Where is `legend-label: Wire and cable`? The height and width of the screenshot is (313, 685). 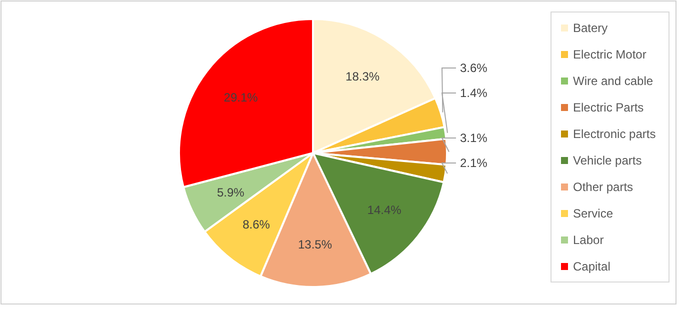
legend-label: Wire and cable is located at coordinates (613, 81).